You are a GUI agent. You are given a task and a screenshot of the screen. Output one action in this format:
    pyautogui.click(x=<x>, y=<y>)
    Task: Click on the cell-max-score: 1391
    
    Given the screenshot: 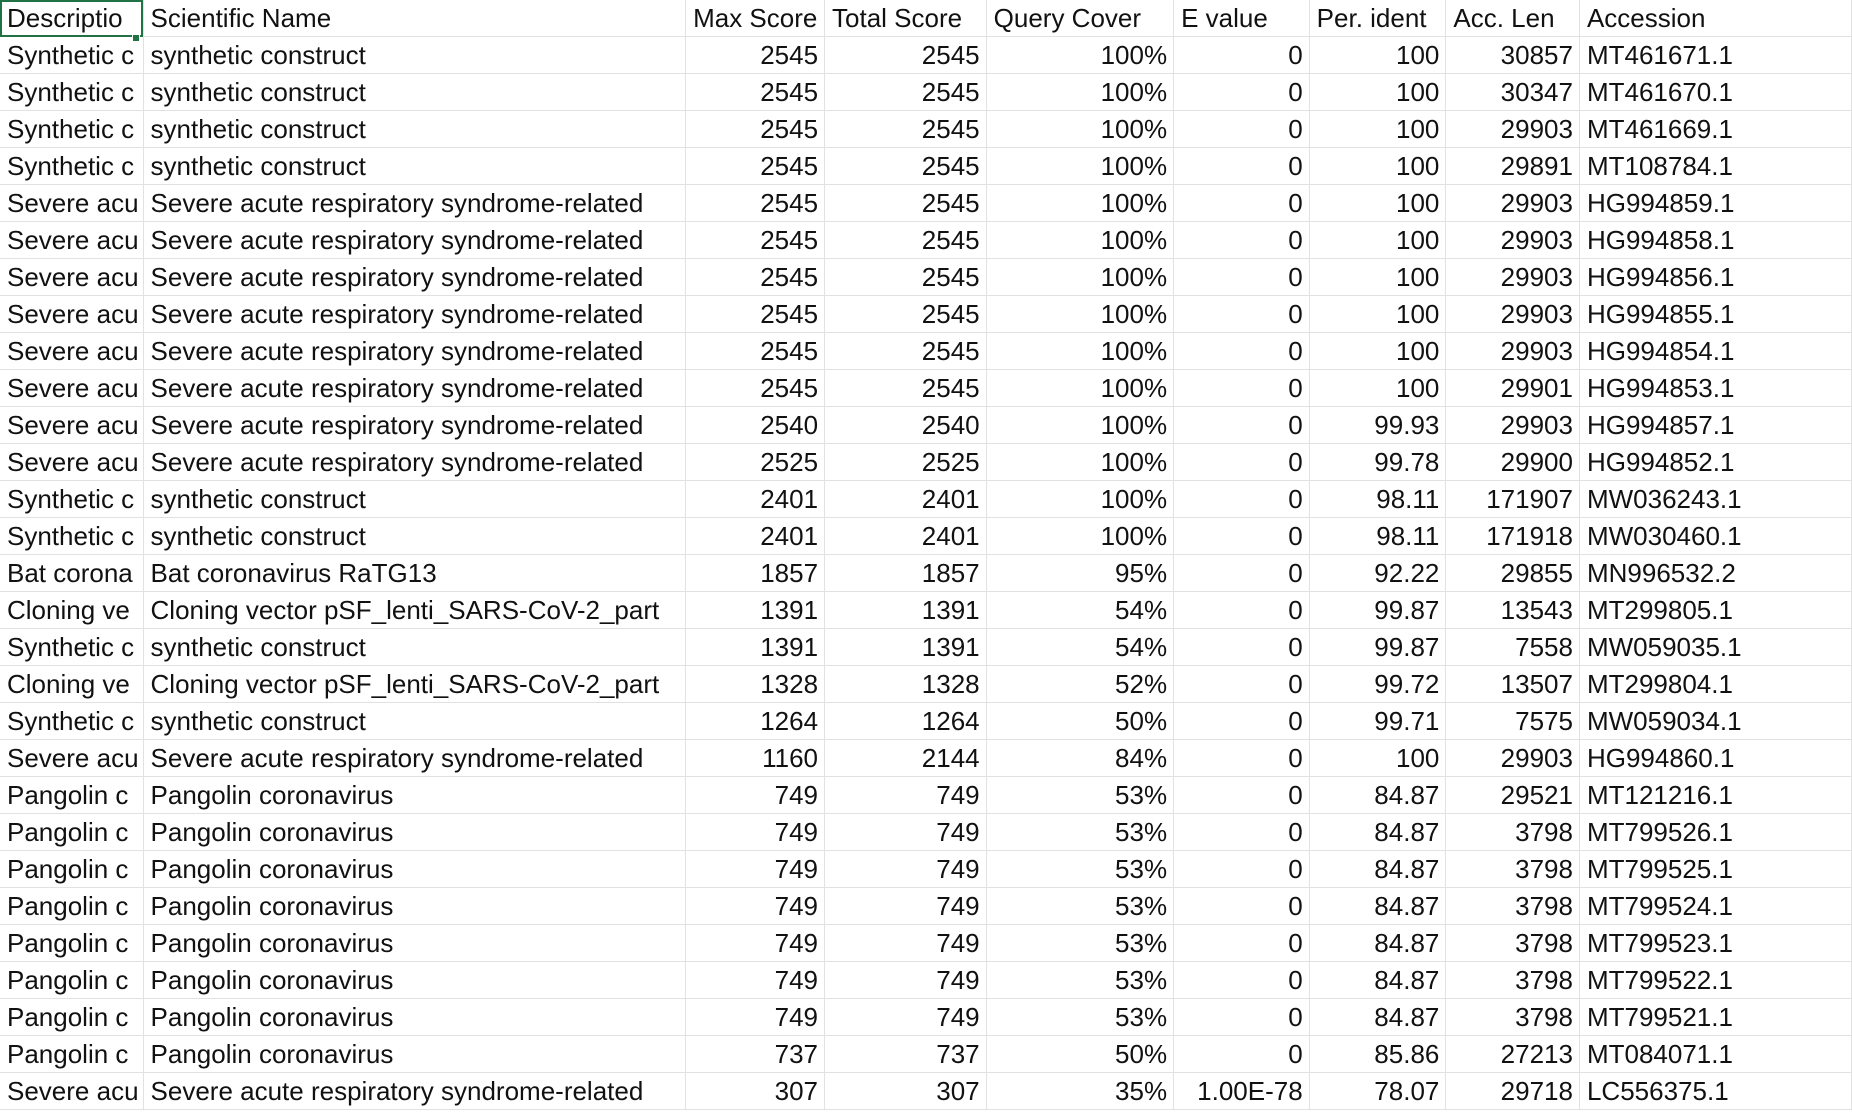 What is the action you would take?
    pyautogui.click(x=755, y=610)
    